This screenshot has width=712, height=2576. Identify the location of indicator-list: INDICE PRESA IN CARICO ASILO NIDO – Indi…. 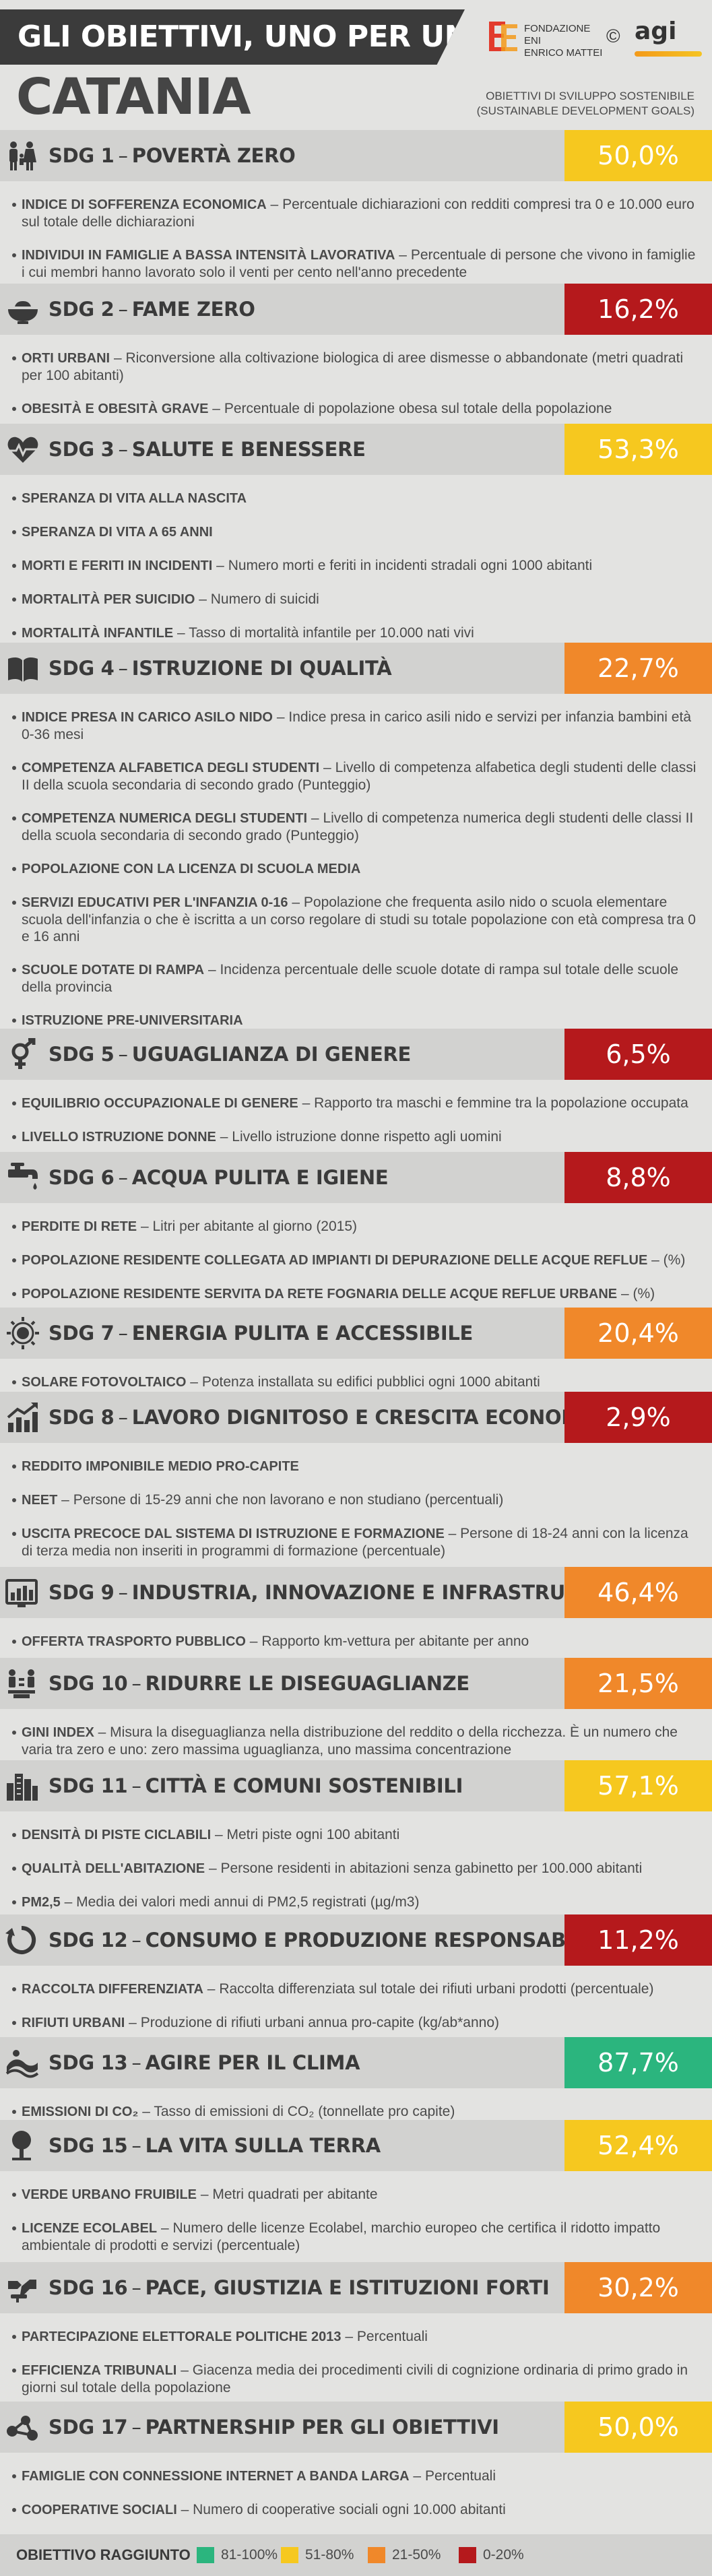
(355, 877).